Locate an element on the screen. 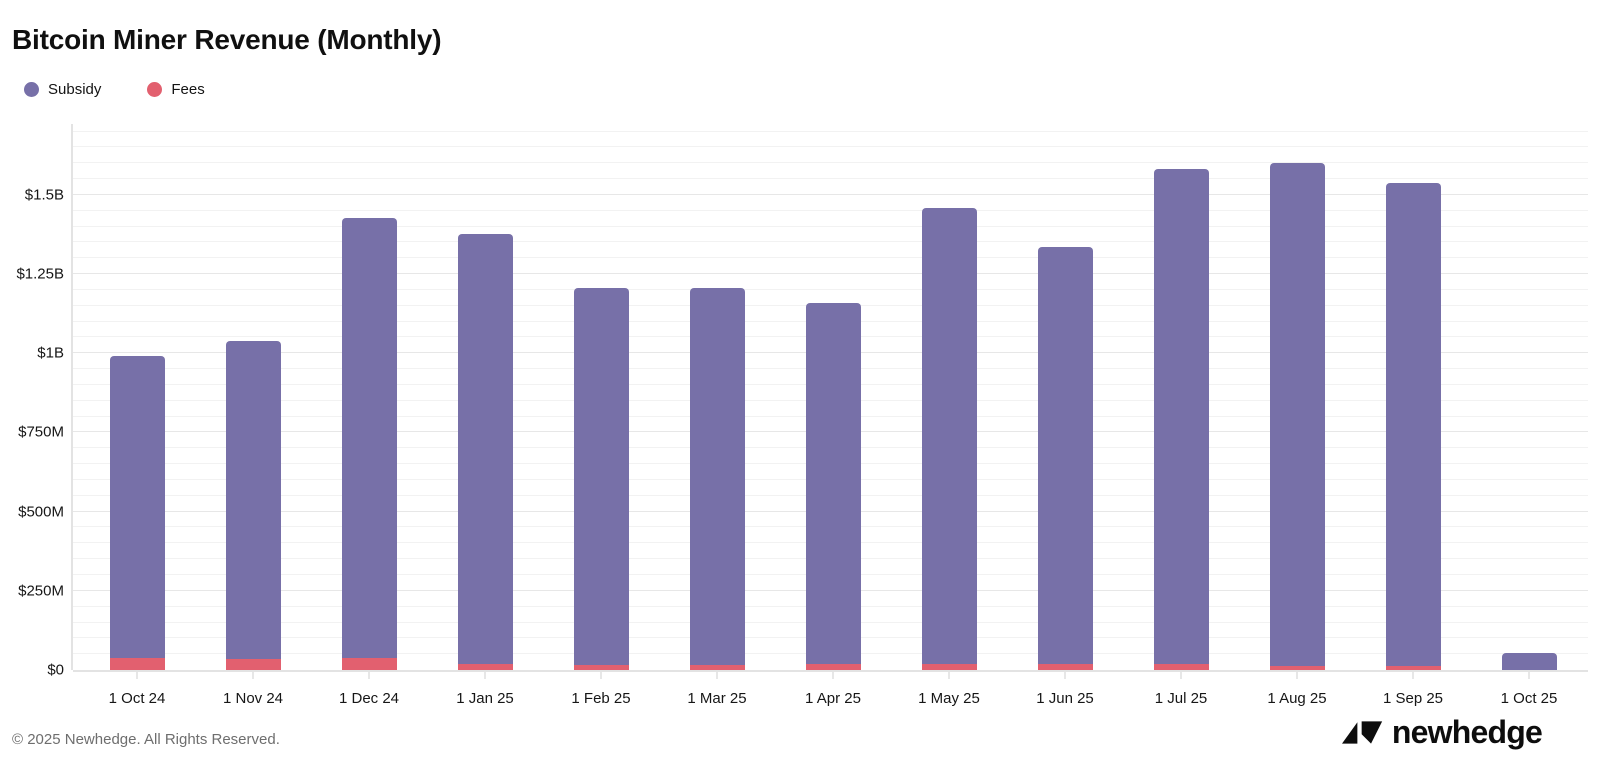 The image size is (1600, 770). x-tick-label: 1 Oct 24 is located at coordinates (137, 698).